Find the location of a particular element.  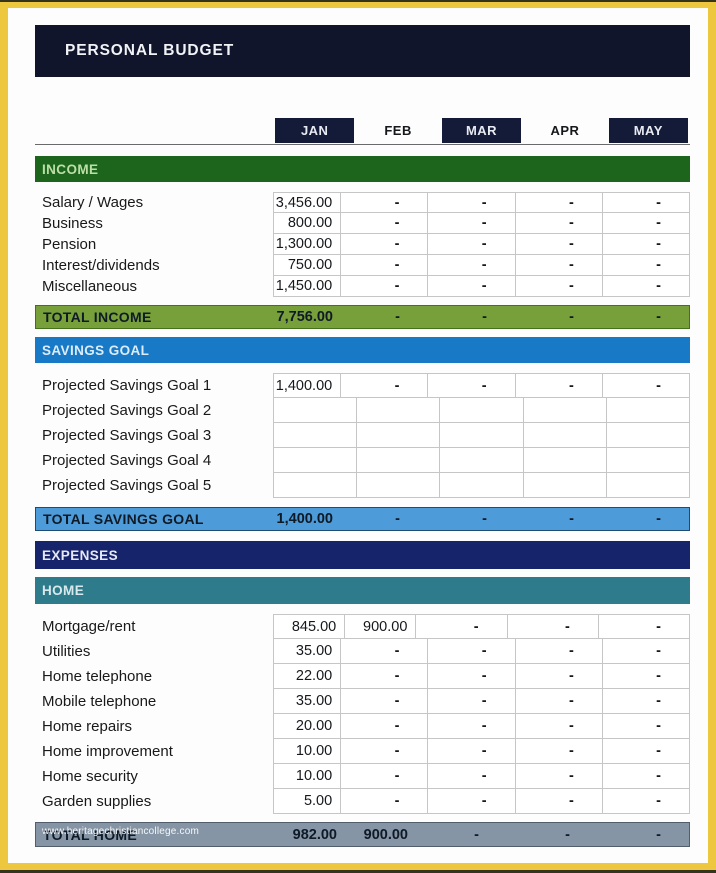

home-total-mar: - is located at coordinates (476, 834).